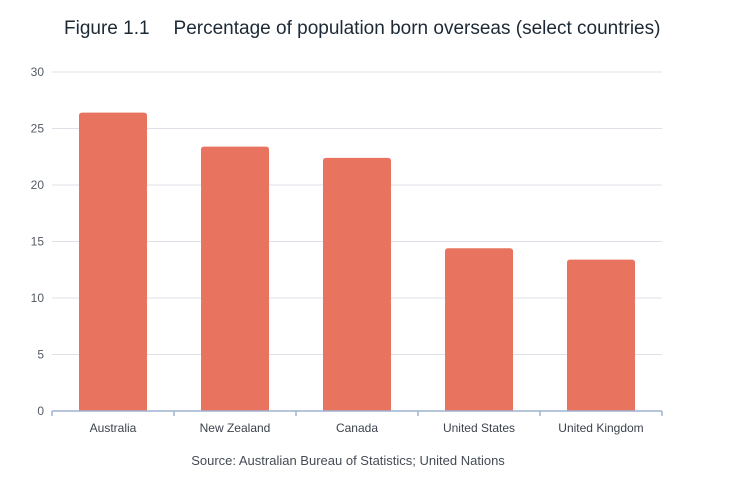  I want to click on y-tick-label: 20, so click(38, 185).